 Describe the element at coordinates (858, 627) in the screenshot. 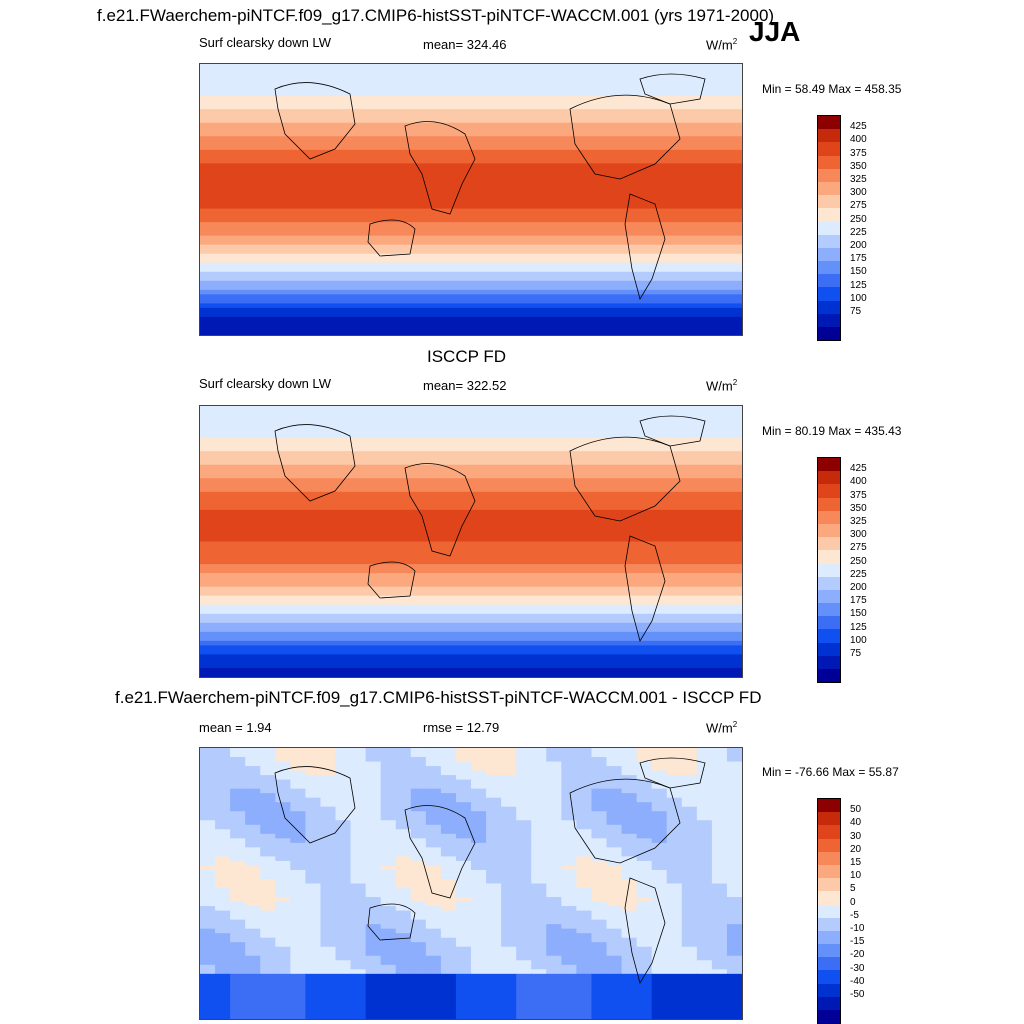

I see `colorbar-tick-label: 125` at that location.